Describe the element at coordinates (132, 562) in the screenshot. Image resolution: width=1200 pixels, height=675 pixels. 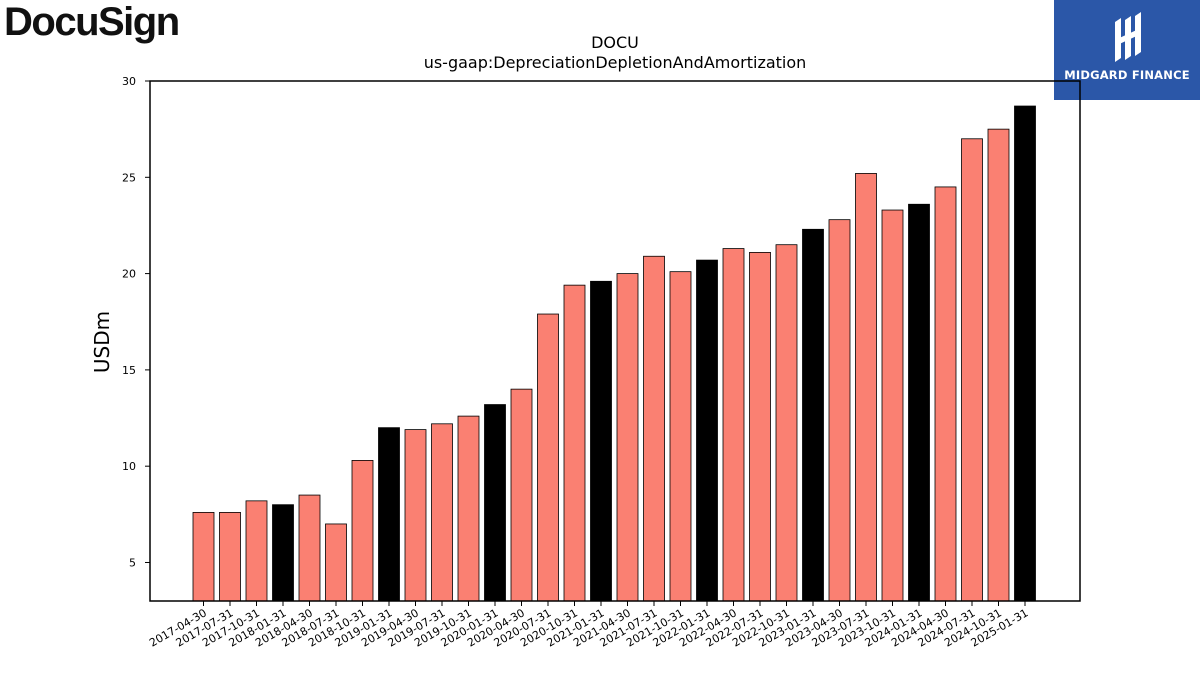
I see `y-tick-label: 5` at that location.